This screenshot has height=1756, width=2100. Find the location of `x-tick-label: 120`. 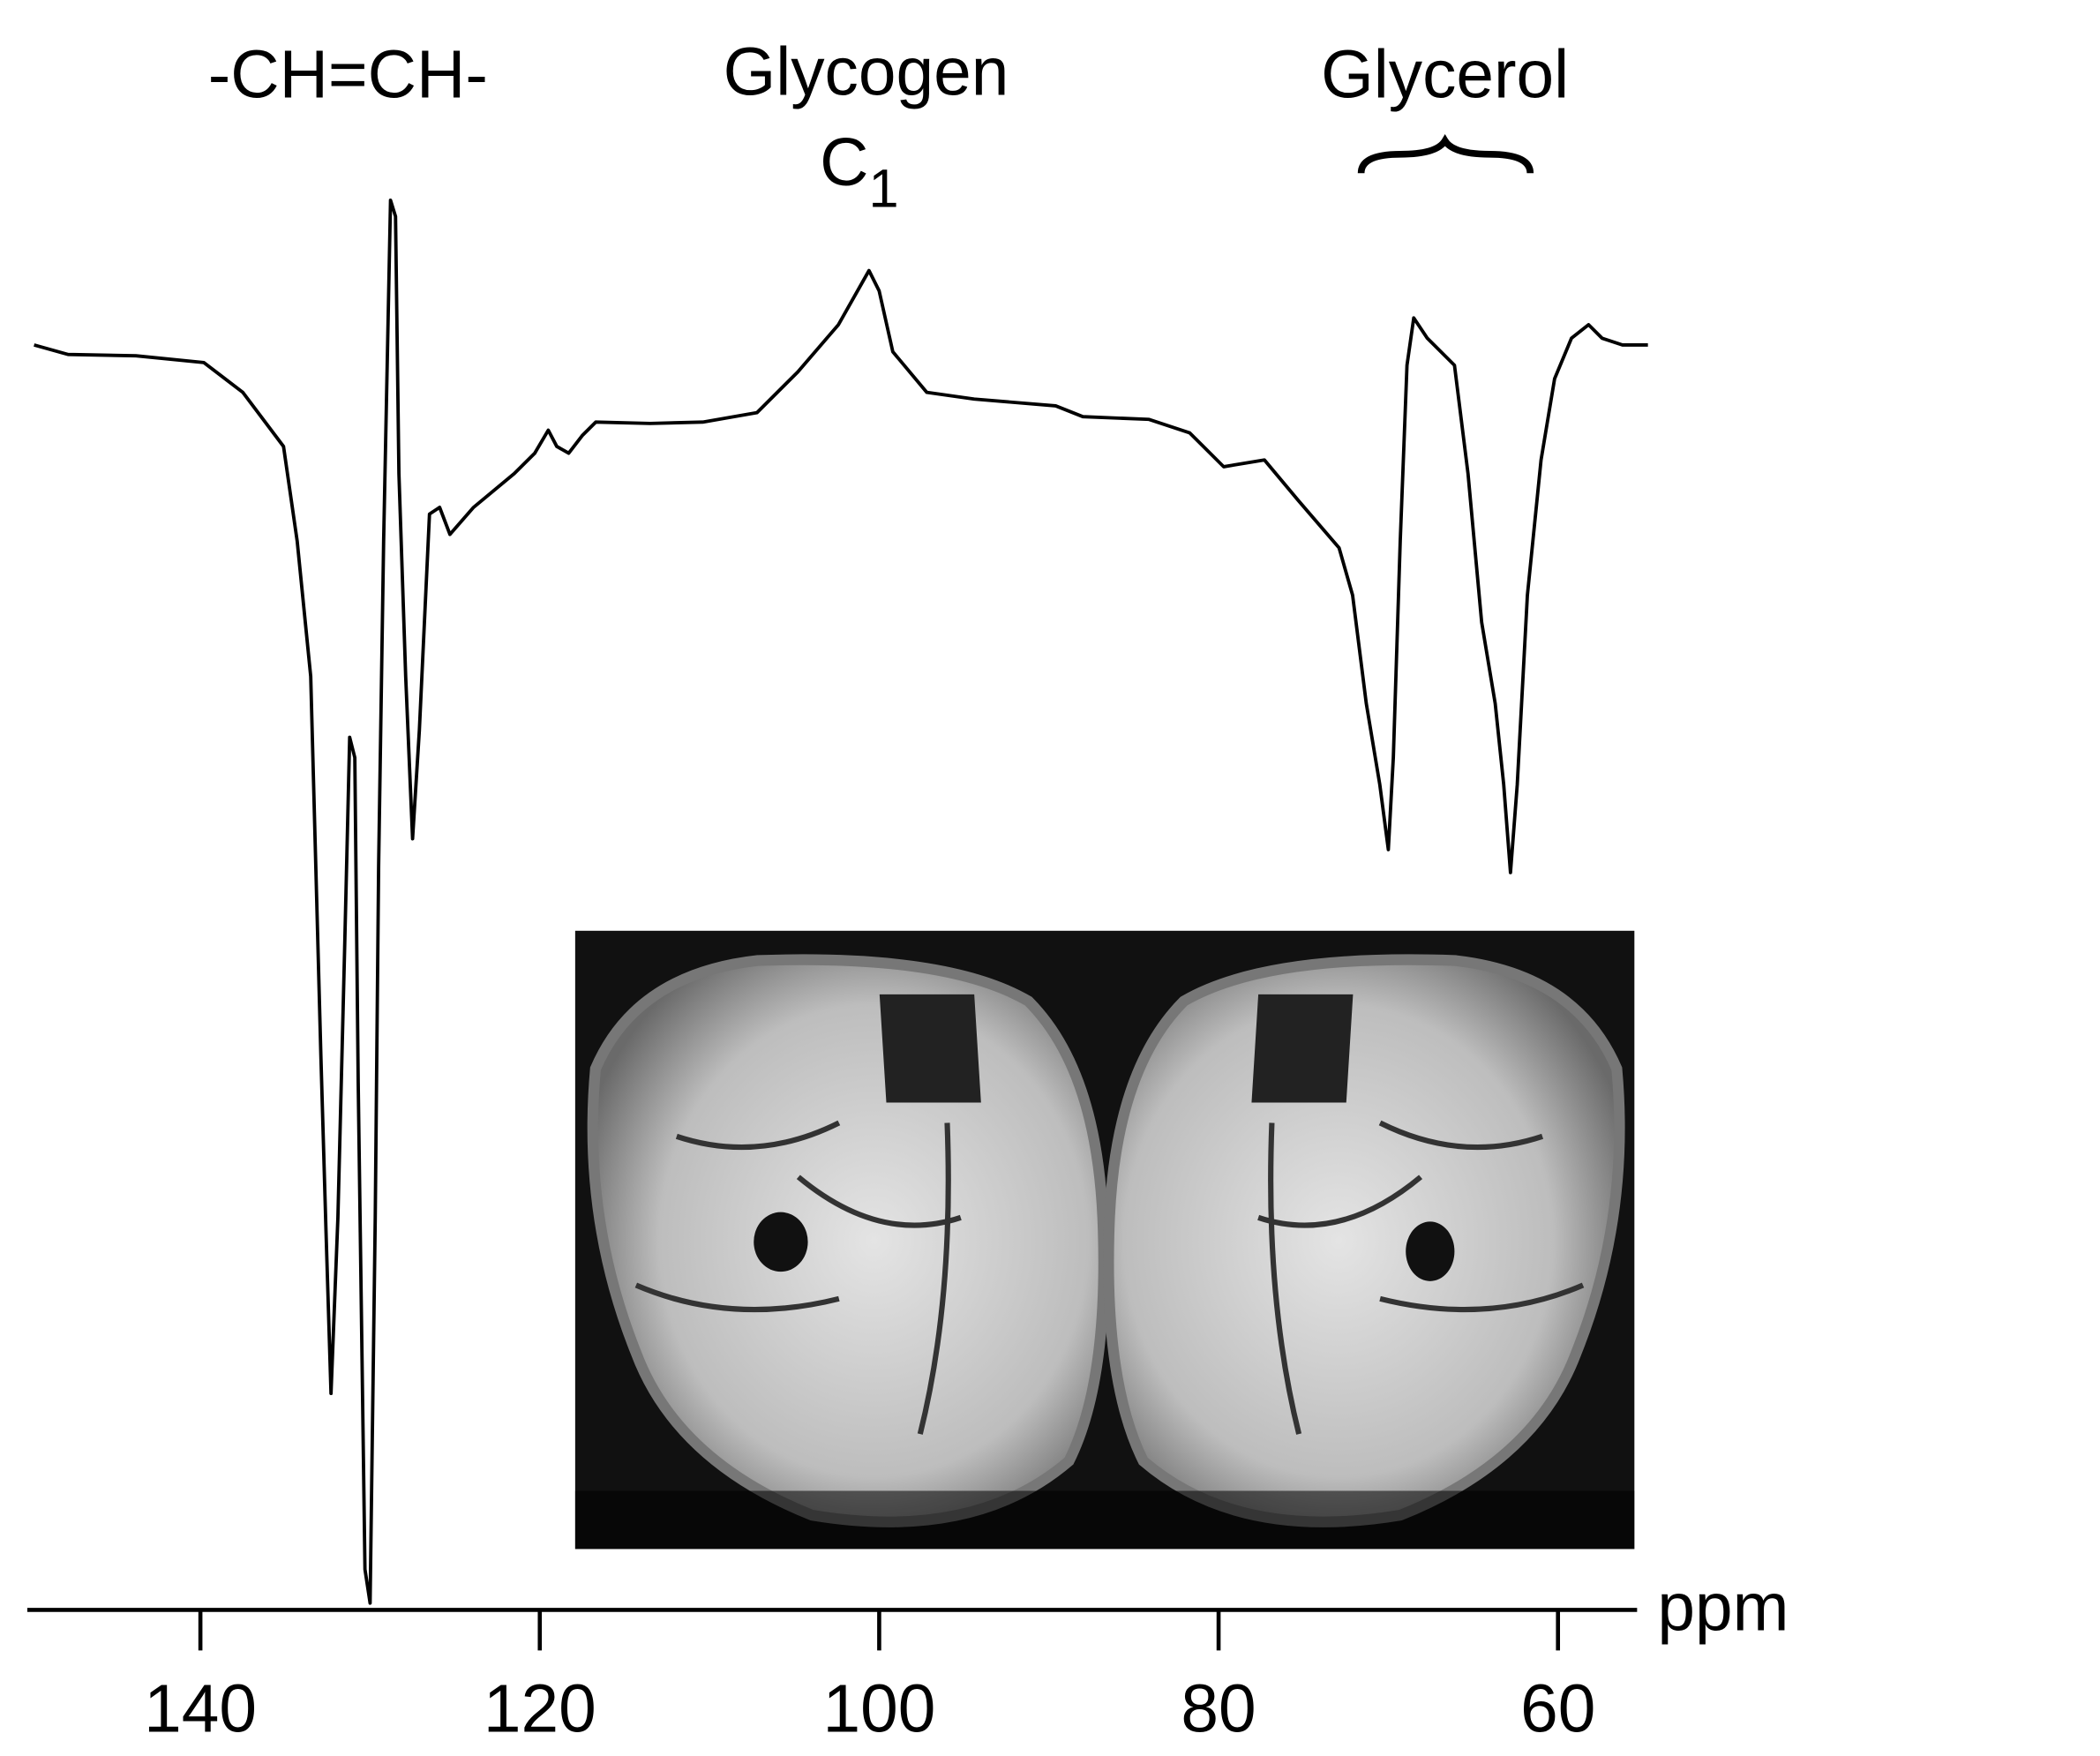

x-tick-label: 120 is located at coordinates (540, 1708).